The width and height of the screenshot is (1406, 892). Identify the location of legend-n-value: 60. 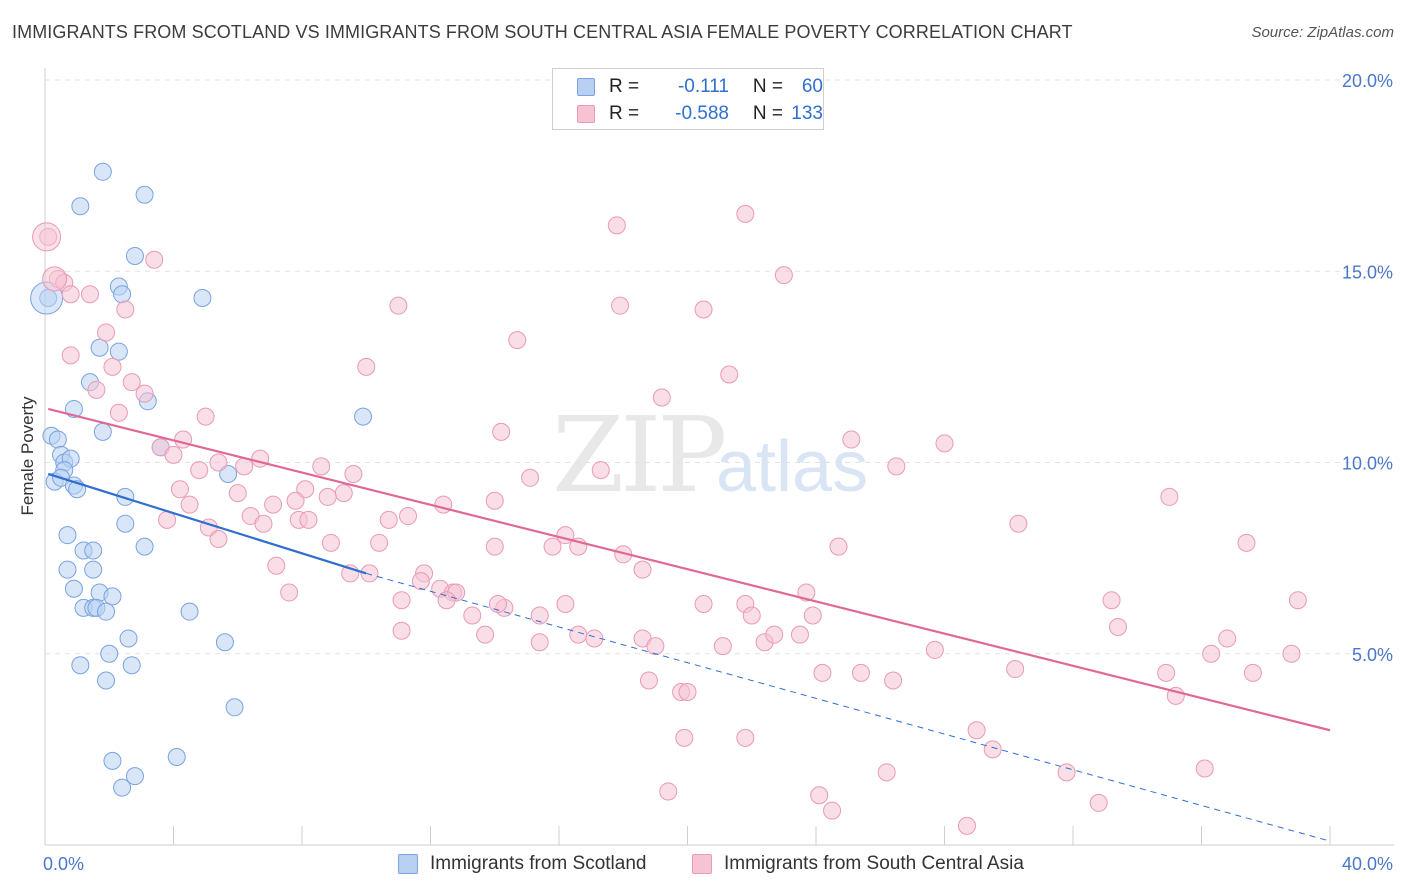
(812, 86).